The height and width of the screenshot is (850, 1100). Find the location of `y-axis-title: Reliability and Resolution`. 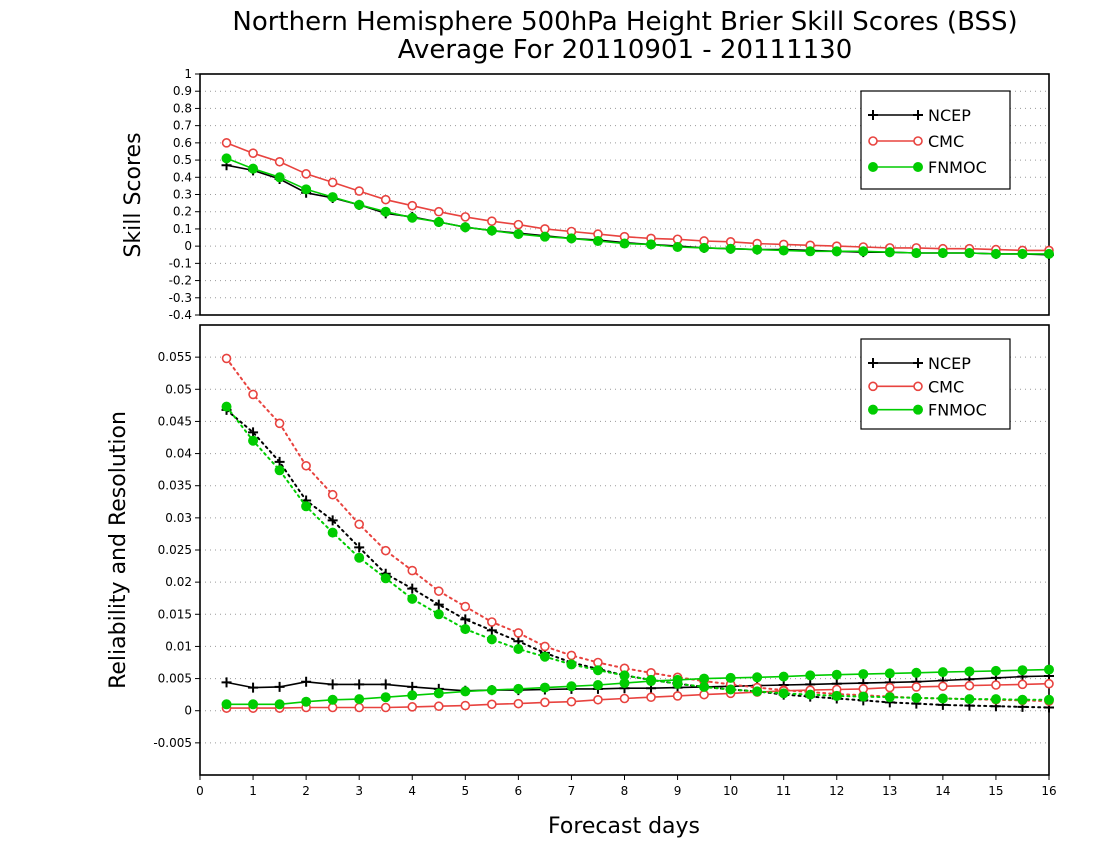

y-axis-title: Reliability and Resolution is located at coordinates (118, 550).